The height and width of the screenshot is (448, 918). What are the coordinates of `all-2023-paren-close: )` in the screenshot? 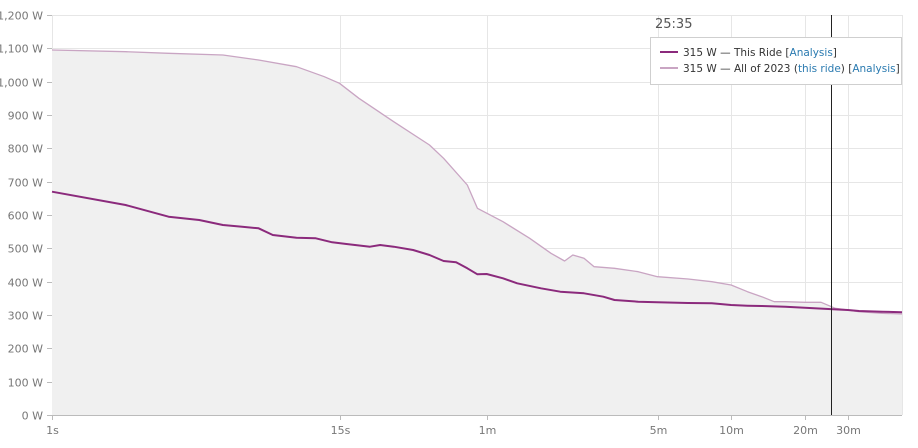 It's located at (842, 69).